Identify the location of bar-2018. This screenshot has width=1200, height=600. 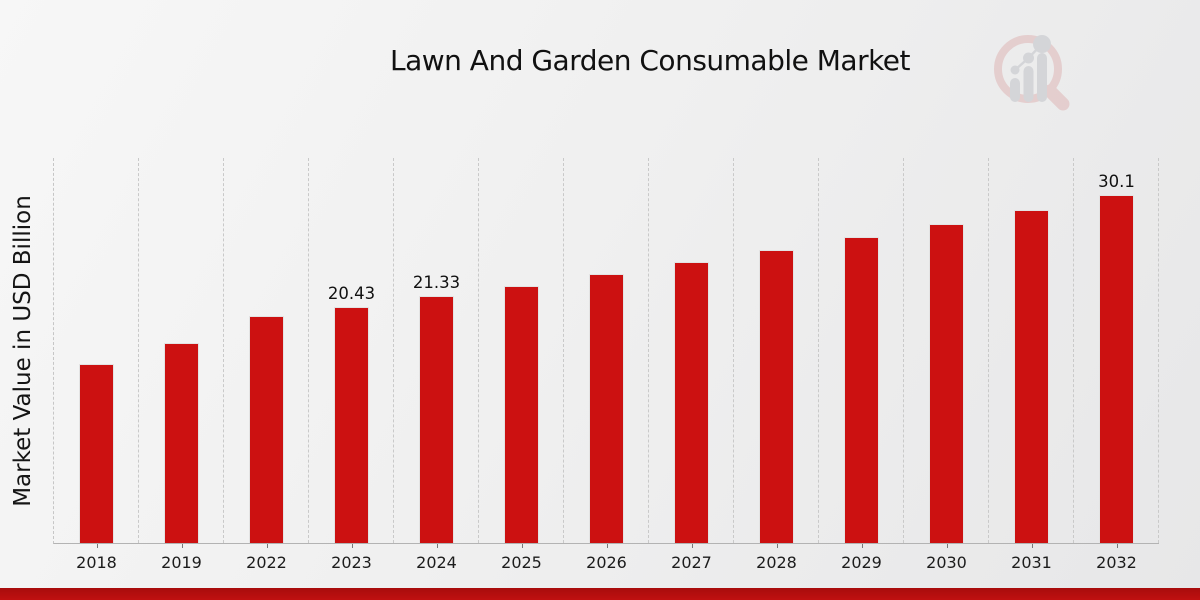
(96, 453).